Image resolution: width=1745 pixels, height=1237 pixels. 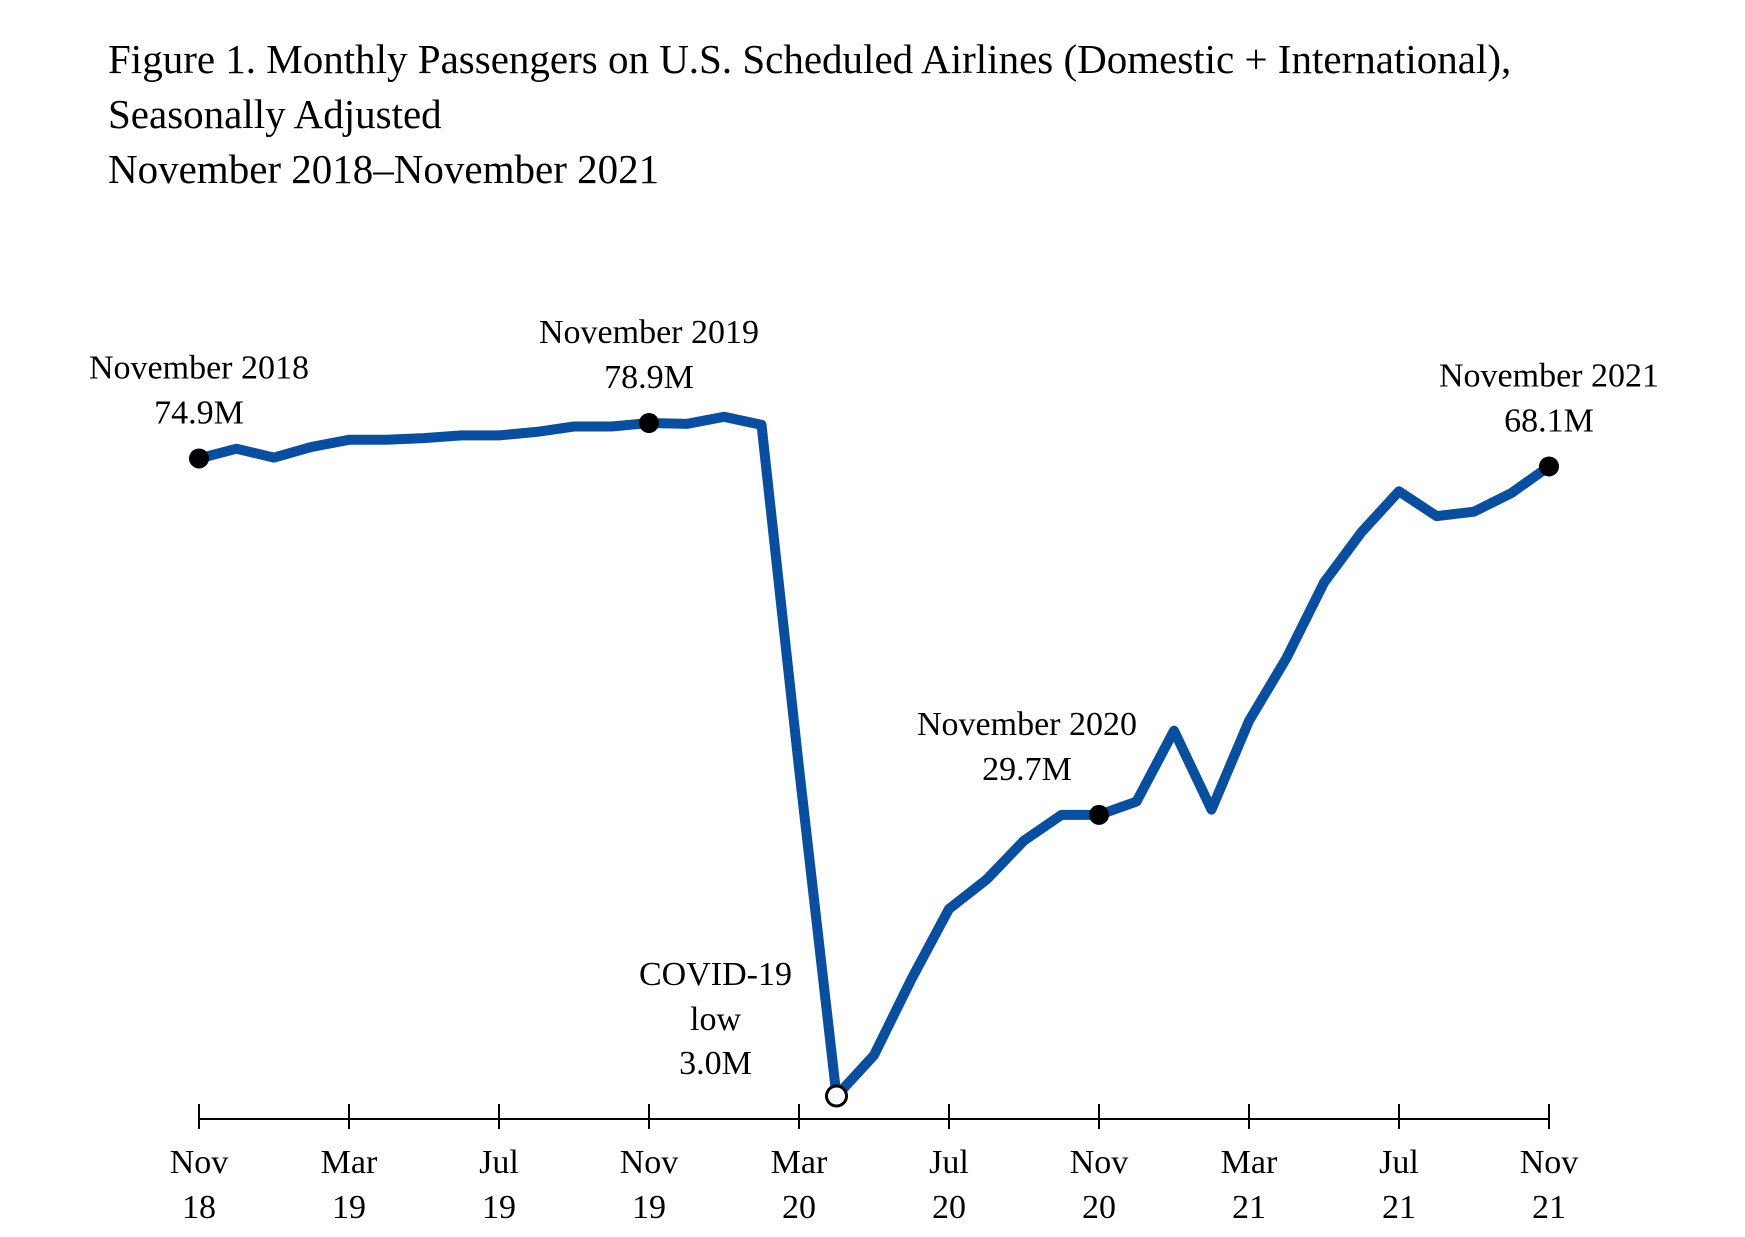 What do you see at coordinates (1027, 769) in the screenshot?
I see `annotation-value: 29.7M` at bounding box center [1027, 769].